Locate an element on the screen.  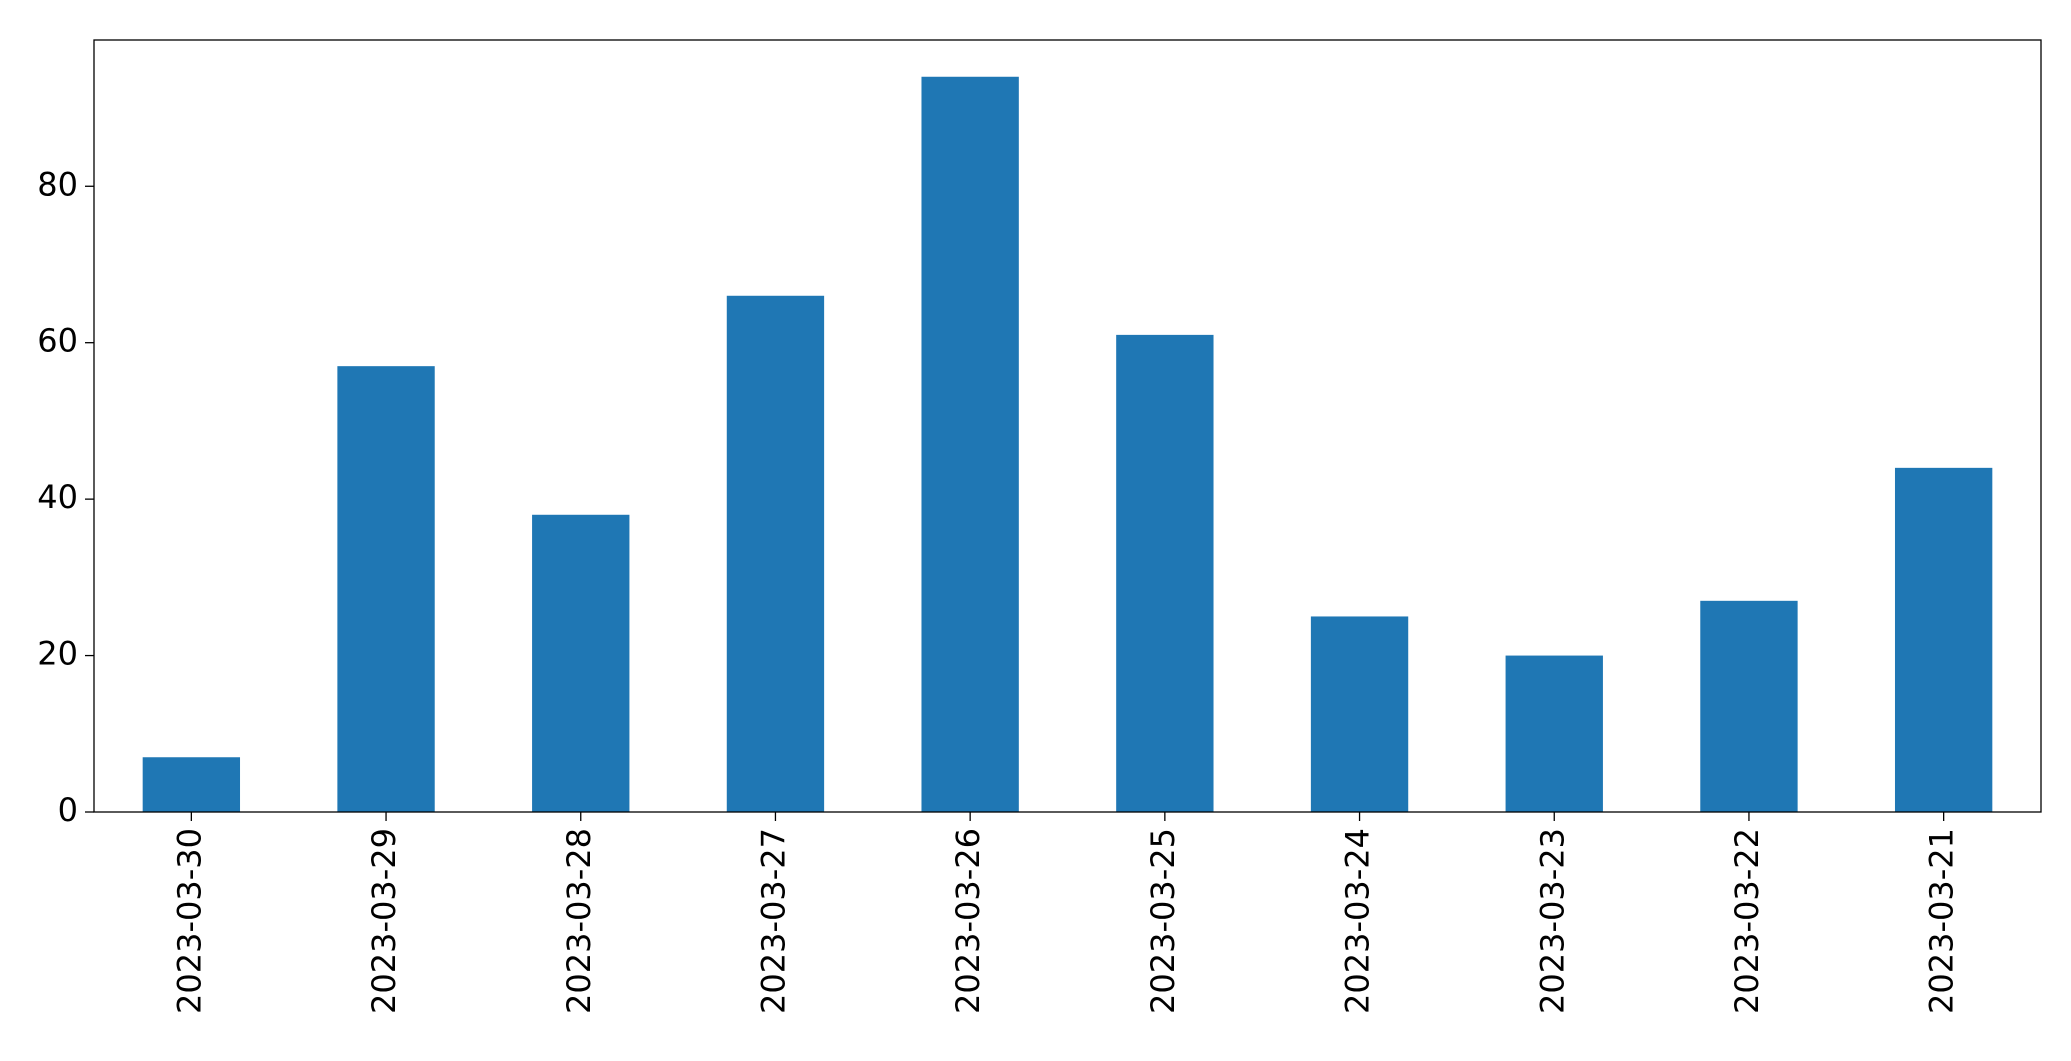
x-tick-label: 2023-03-26 is located at coordinates (968, 921).